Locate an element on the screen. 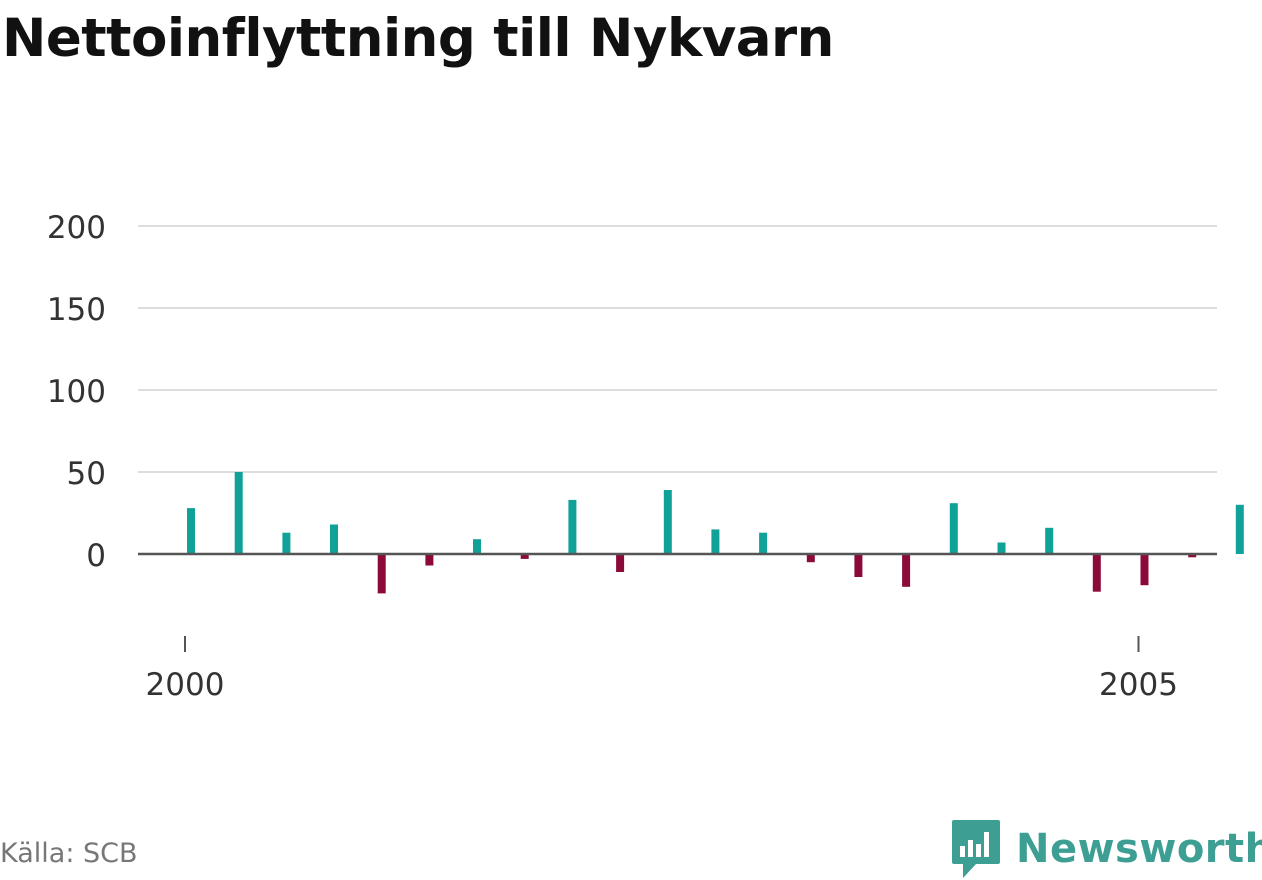 The image size is (1262, 880). brand-name: Newsworthy is located at coordinates (1139, 849).